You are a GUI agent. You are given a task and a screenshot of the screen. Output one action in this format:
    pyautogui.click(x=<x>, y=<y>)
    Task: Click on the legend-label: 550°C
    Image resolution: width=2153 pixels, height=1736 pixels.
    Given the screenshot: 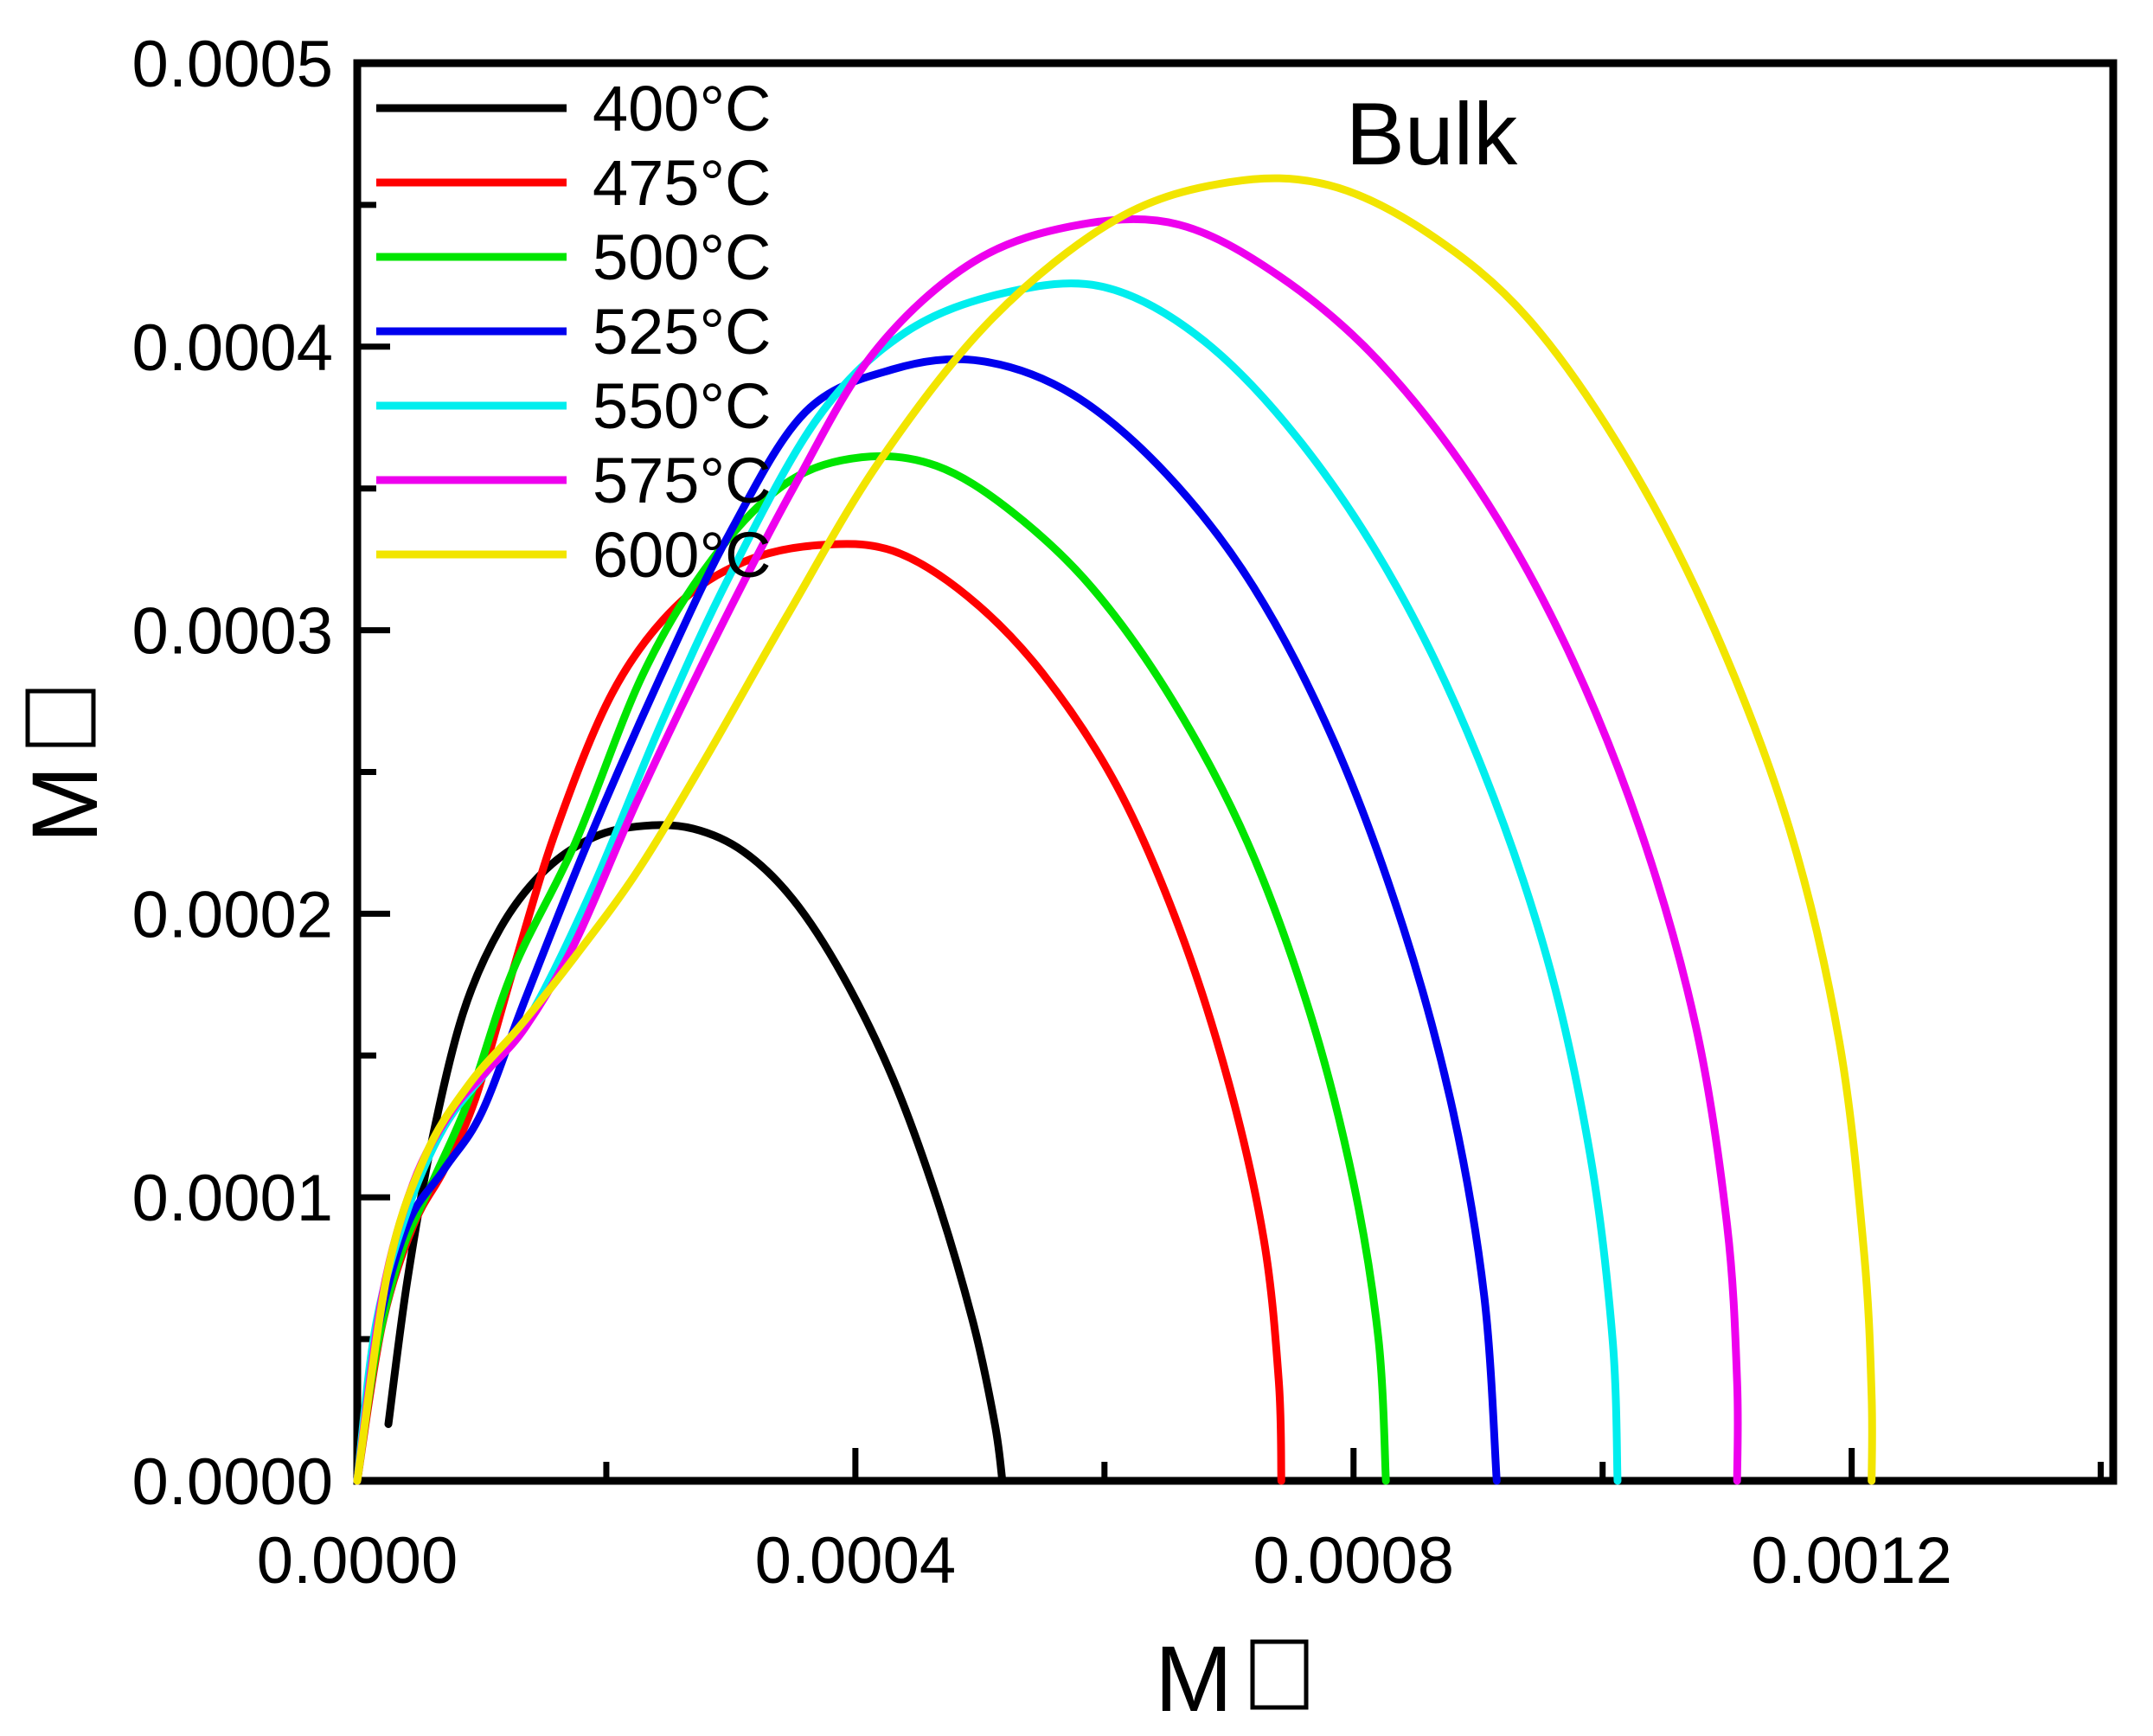 What is the action you would take?
    pyautogui.click(x=683, y=406)
    